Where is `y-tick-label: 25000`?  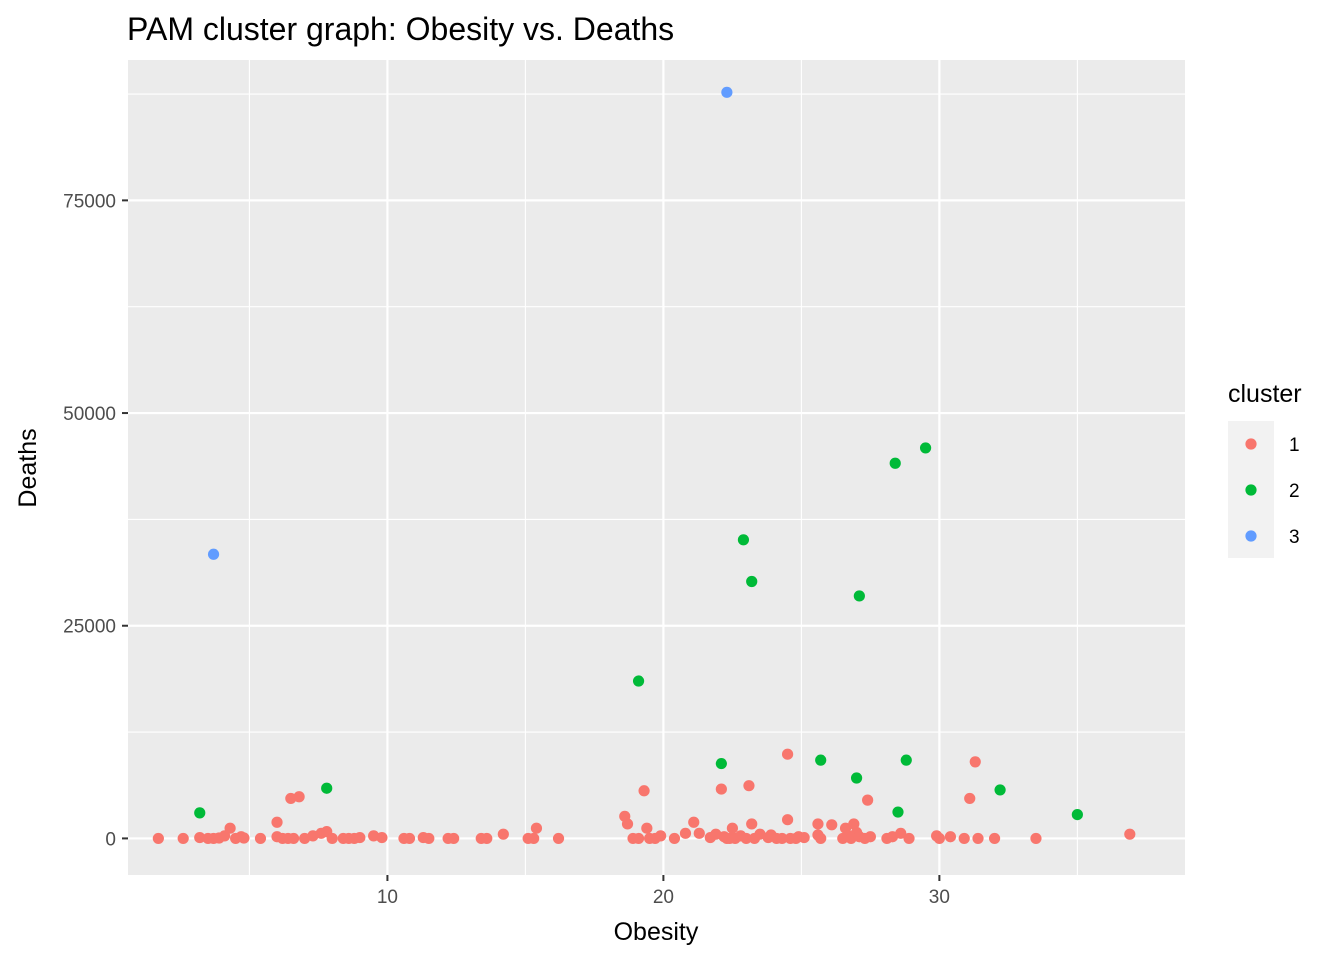 y-tick-label: 25000 is located at coordinates (89, 627).